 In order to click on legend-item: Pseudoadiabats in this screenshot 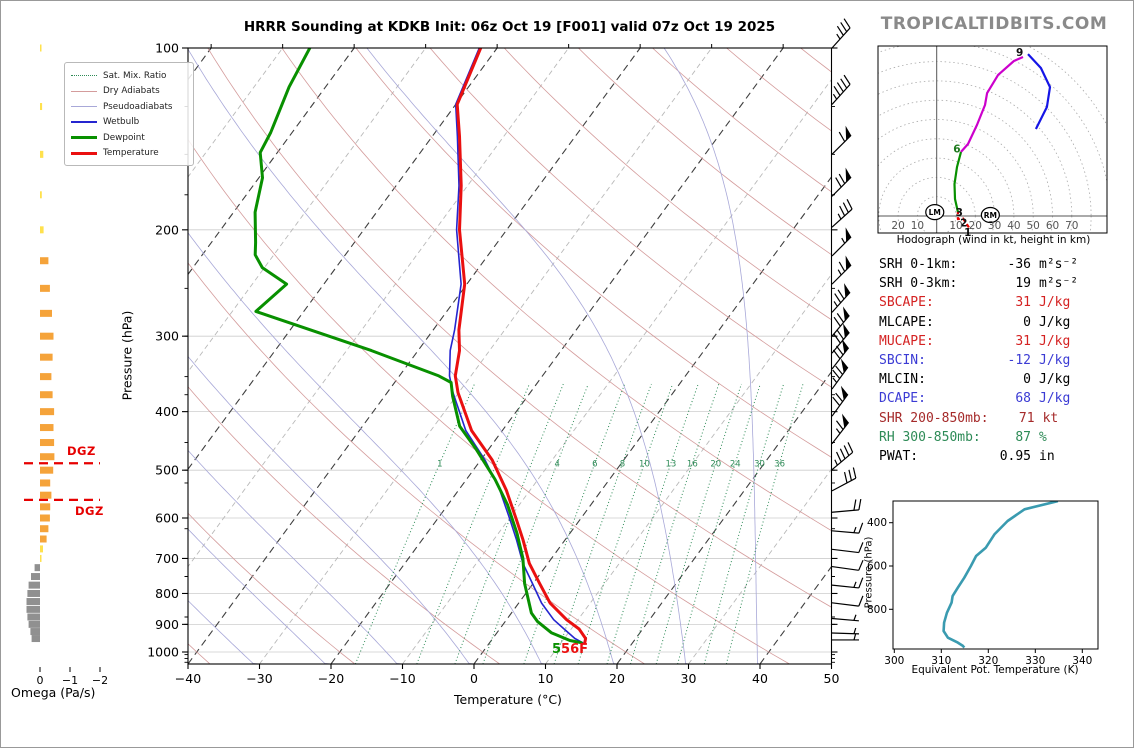, I will do `click(129, 107)`.